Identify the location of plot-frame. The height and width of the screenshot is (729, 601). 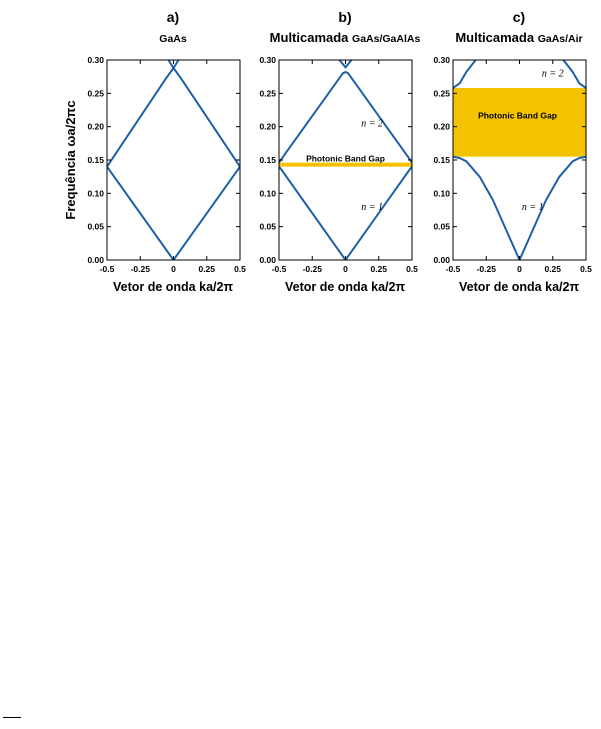
(173, 160).